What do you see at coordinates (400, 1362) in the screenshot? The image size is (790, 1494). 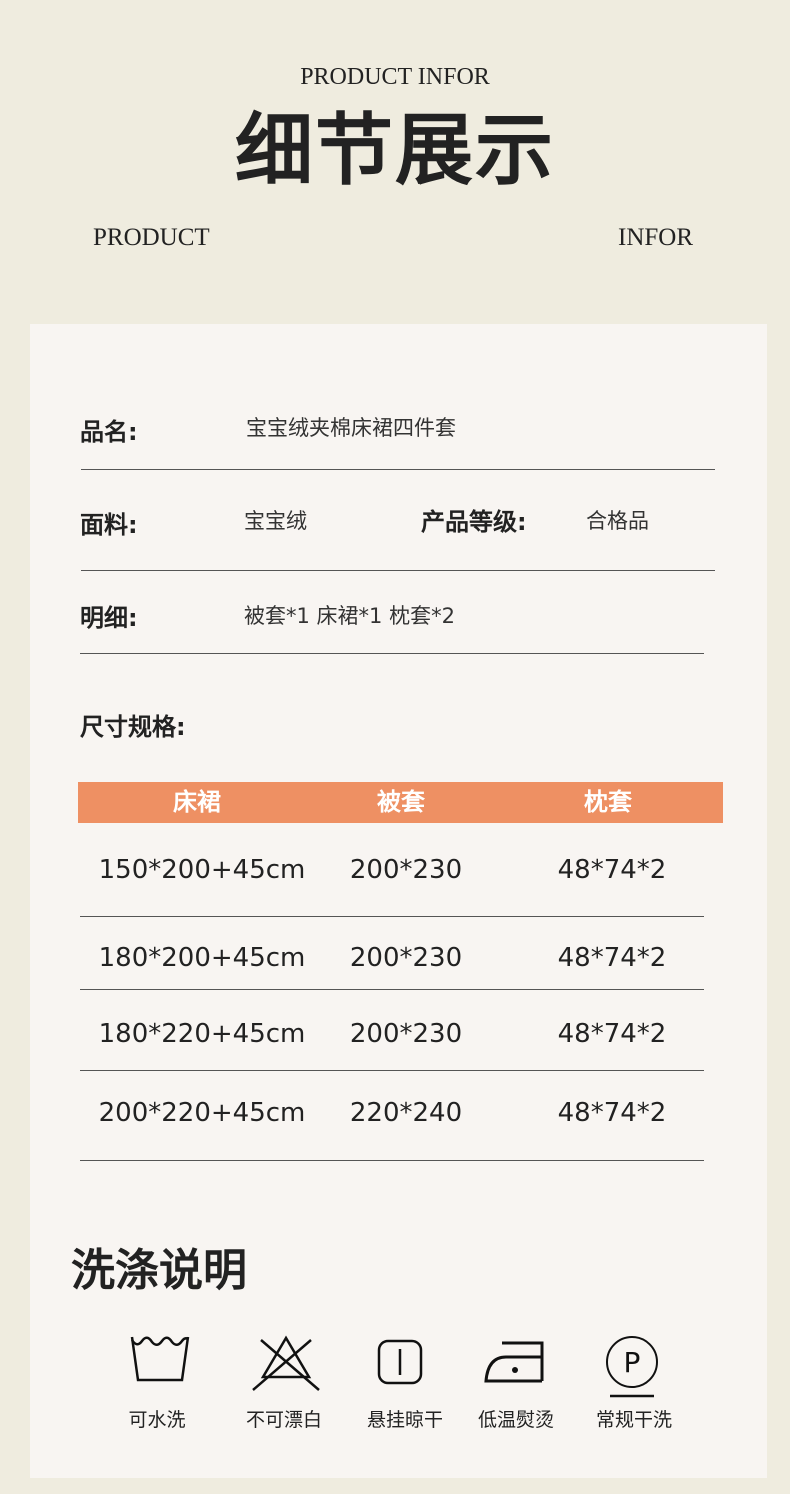 I see `hang-dry-icon` at bounding box center [400, 1362].